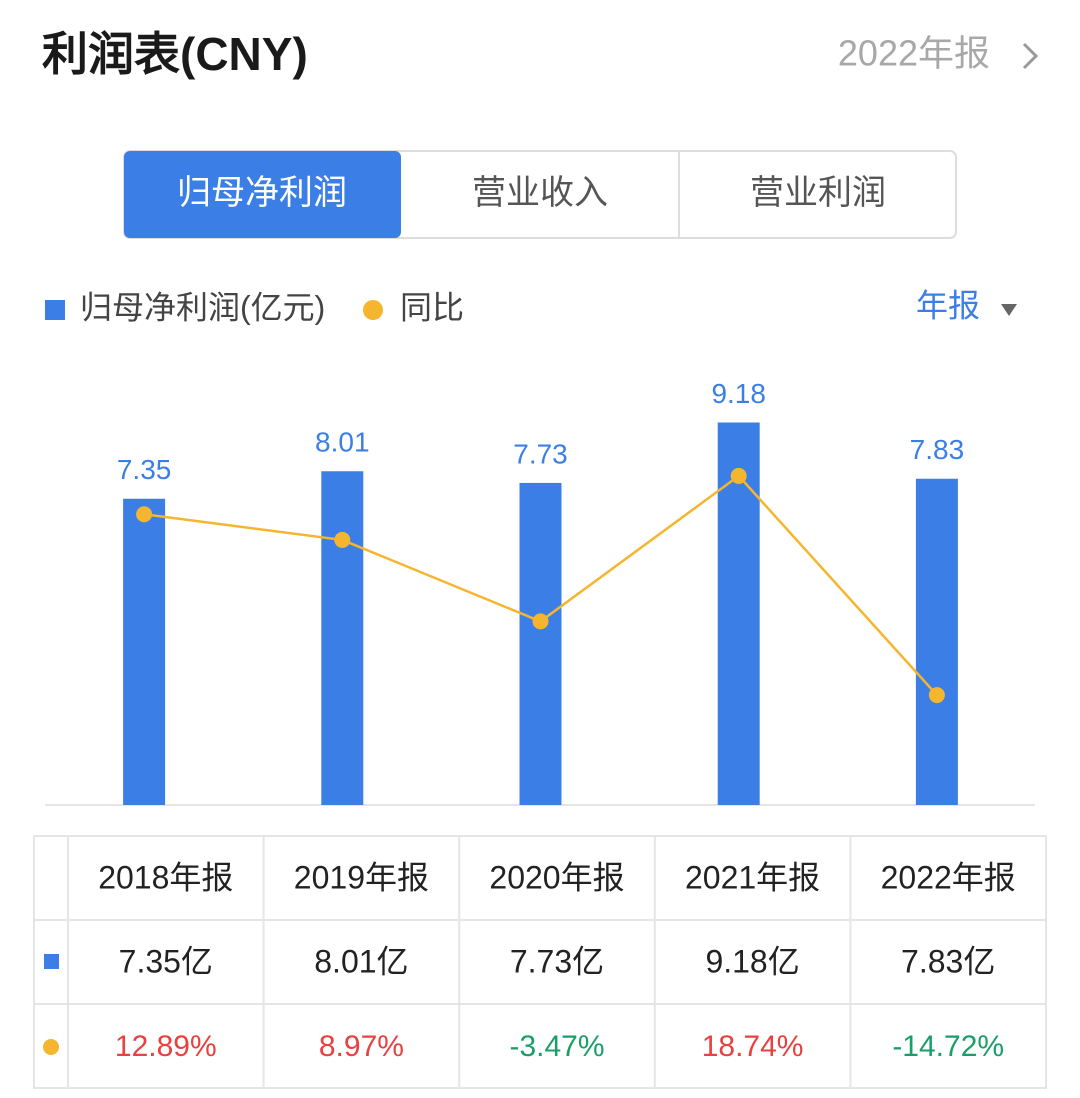 Image resolution: width=1080 pixels, height=1098 pixels. What do you see at coordinates (1009, 310) in the screenshot?
I see `dropdown-arrow` at bounding box center [1009, 310].